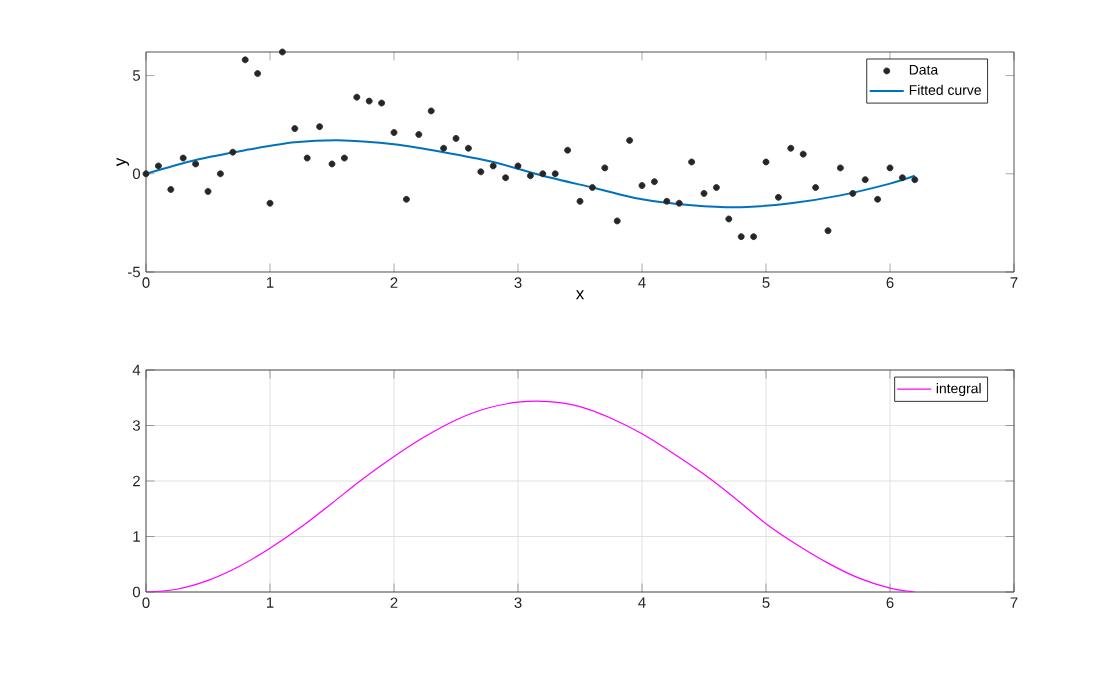  Describe the element at coordinates (122, 162) in the screenshot. I see `y-axis-title: y` at that location.